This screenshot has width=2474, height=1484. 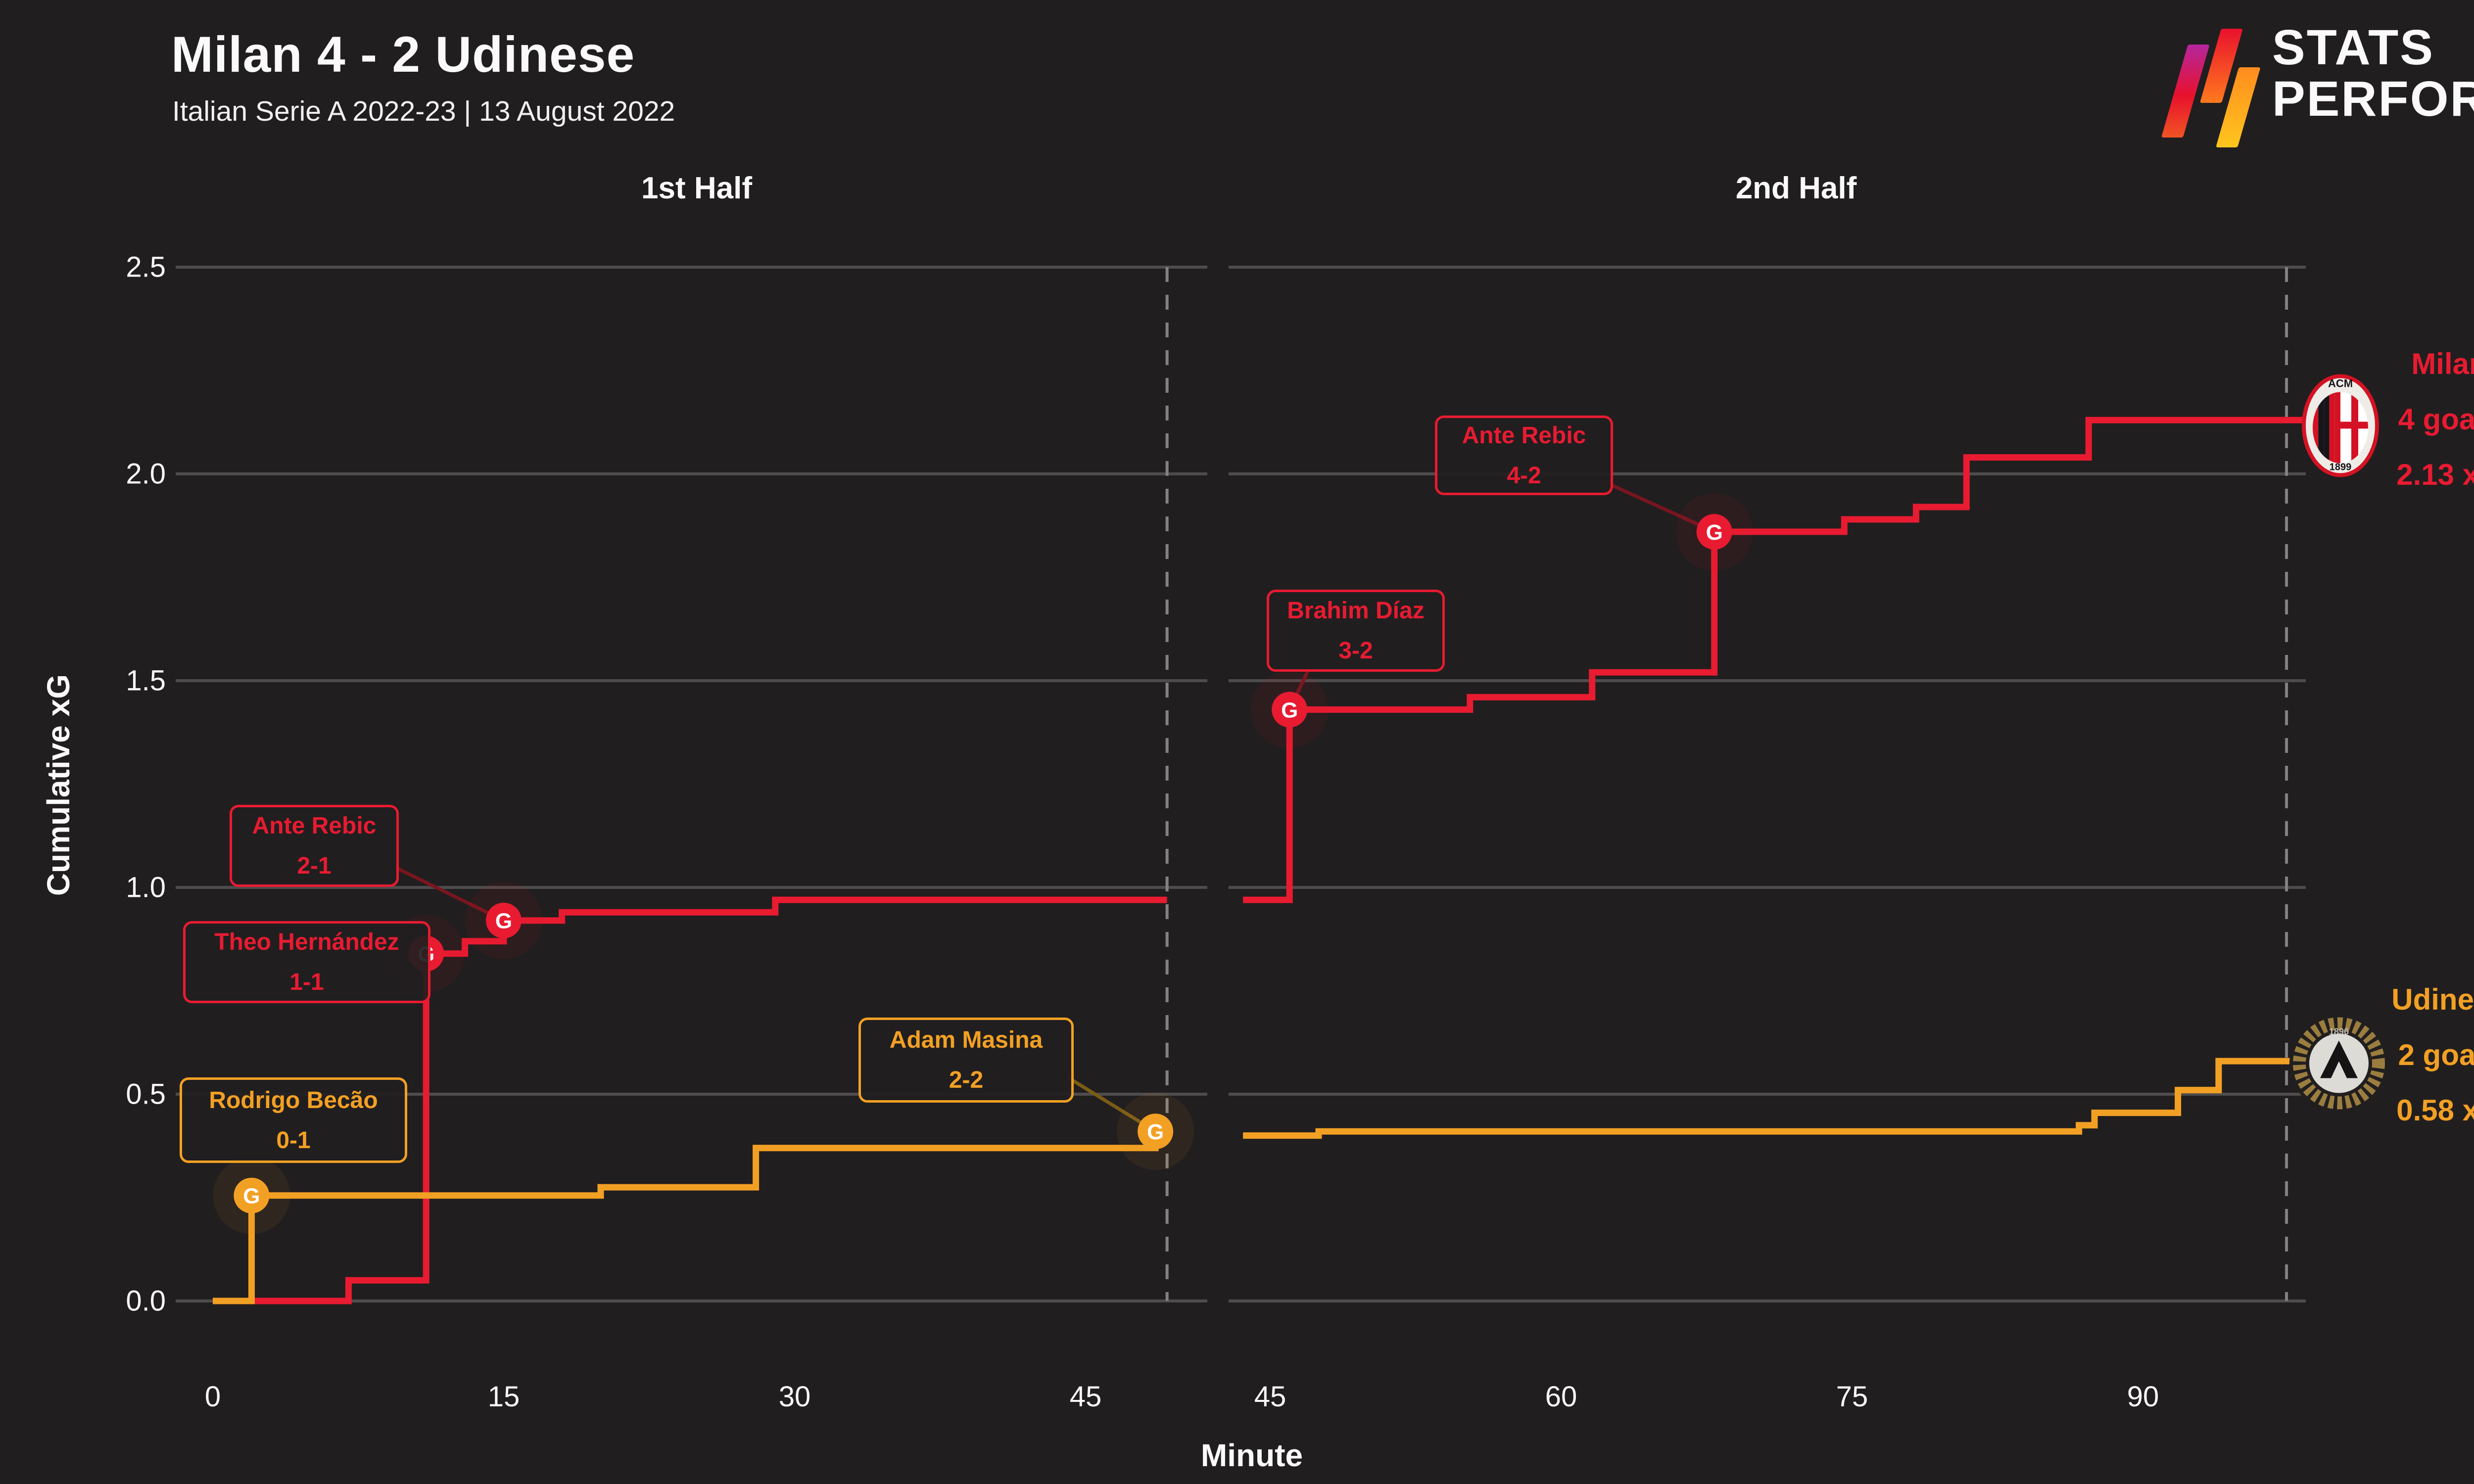 What do you see at coordinates (2143, 1397) in the screenshot?
I see `x-tick-label: 90` at bounding box center [2143, 1397].